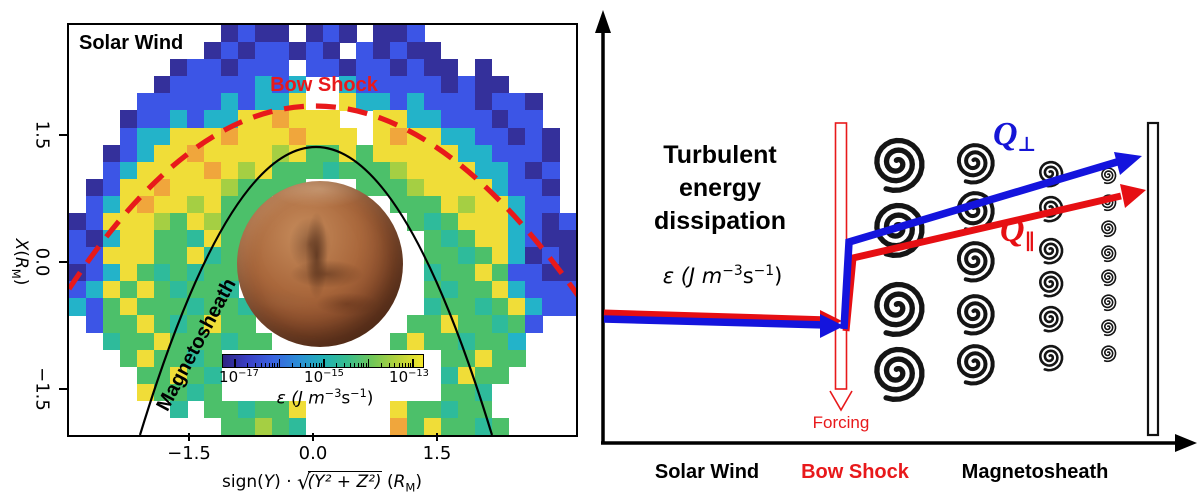 The height and width of the screenshot is (502, 1203). I want to click on colorbar-tick-1e-17: 10−17, so click(239, 377).